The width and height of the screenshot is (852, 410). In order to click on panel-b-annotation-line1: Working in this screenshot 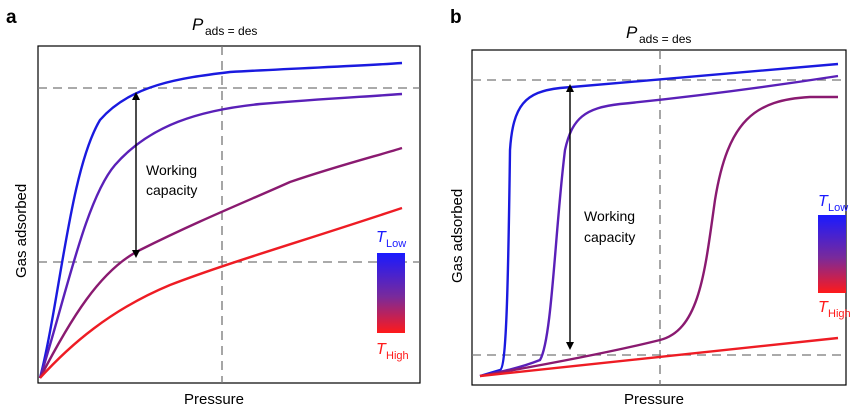, I will do `click(609, 216)`.